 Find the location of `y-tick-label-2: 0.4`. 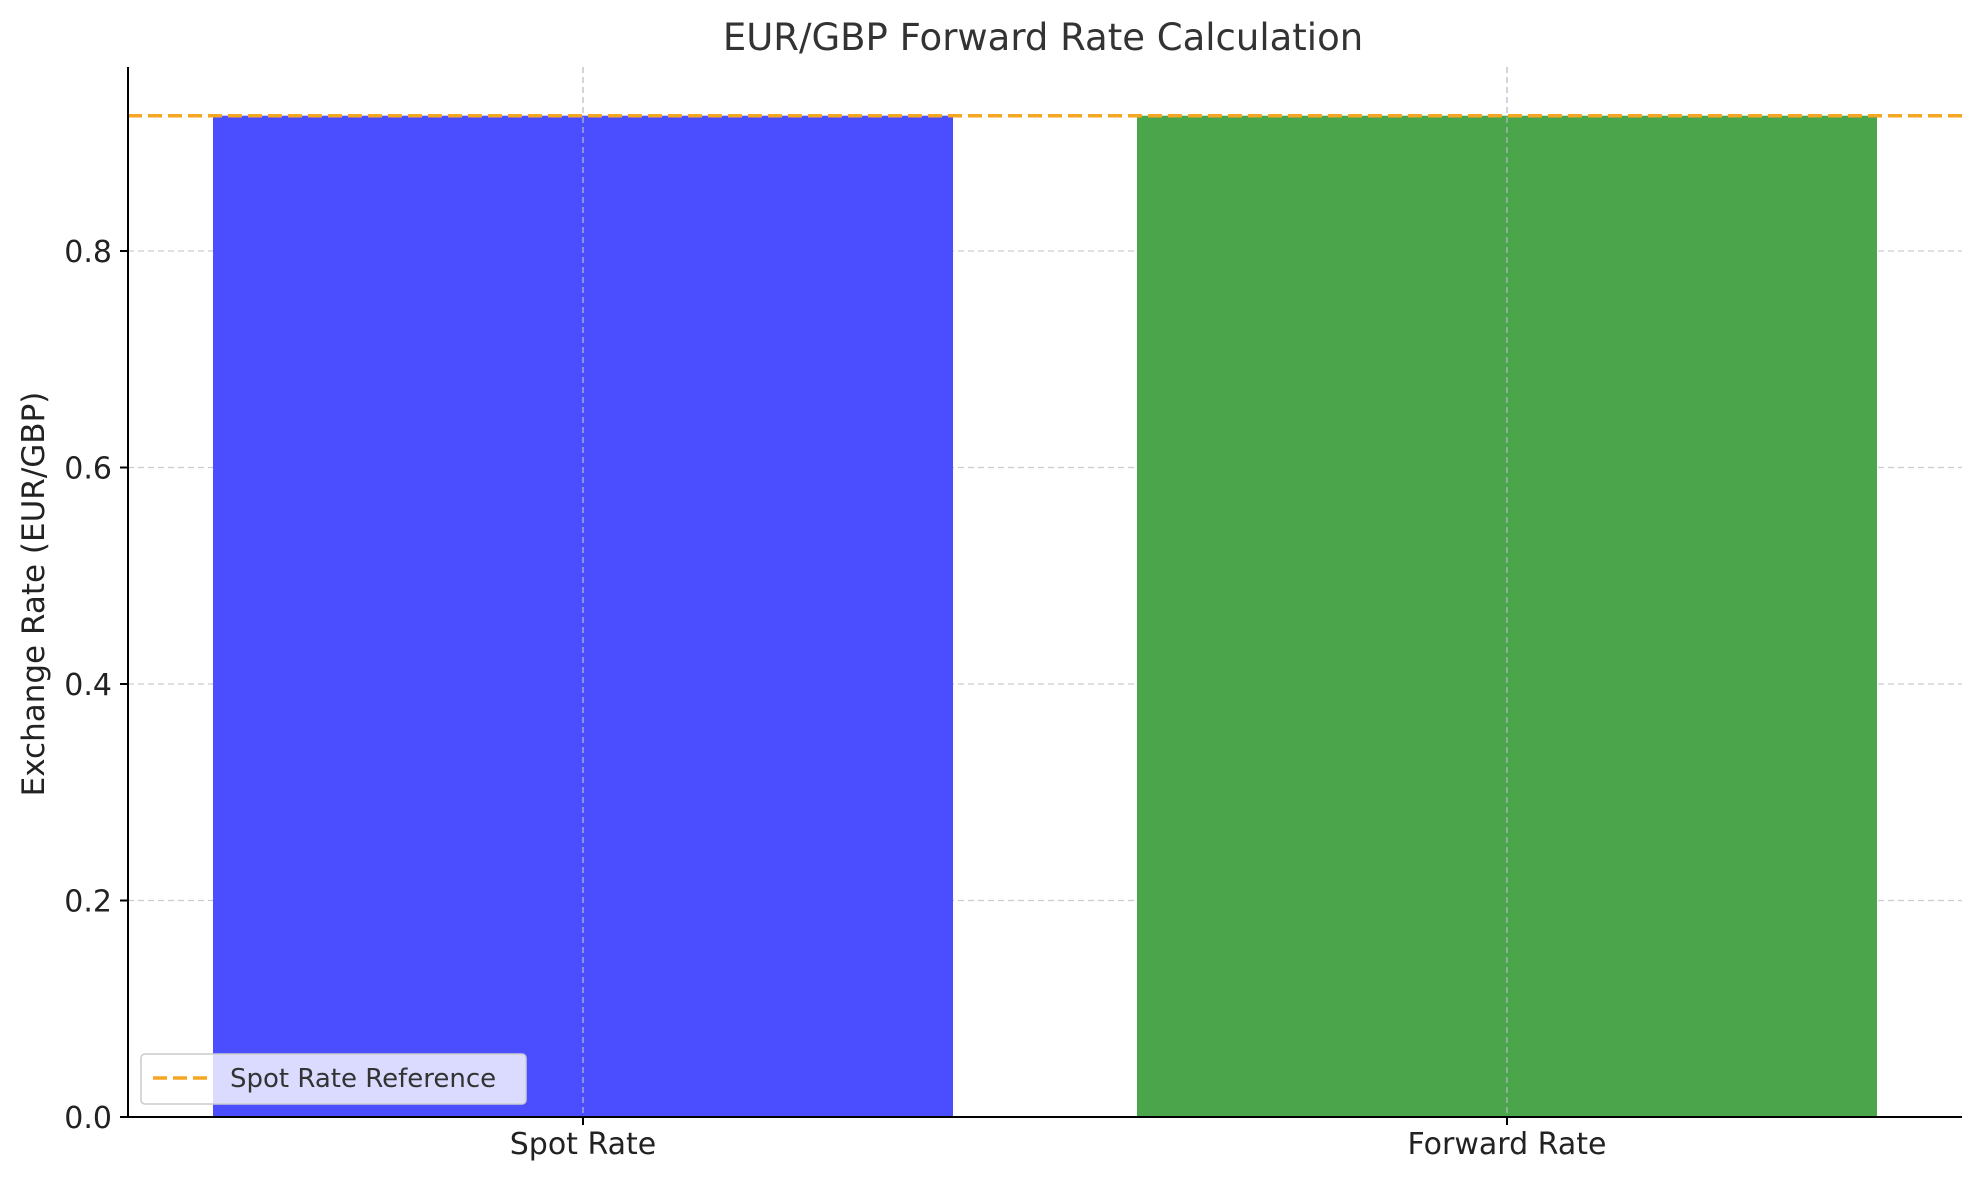

y-tick-label-2: 0.4 is located at coordinates (88, 685).